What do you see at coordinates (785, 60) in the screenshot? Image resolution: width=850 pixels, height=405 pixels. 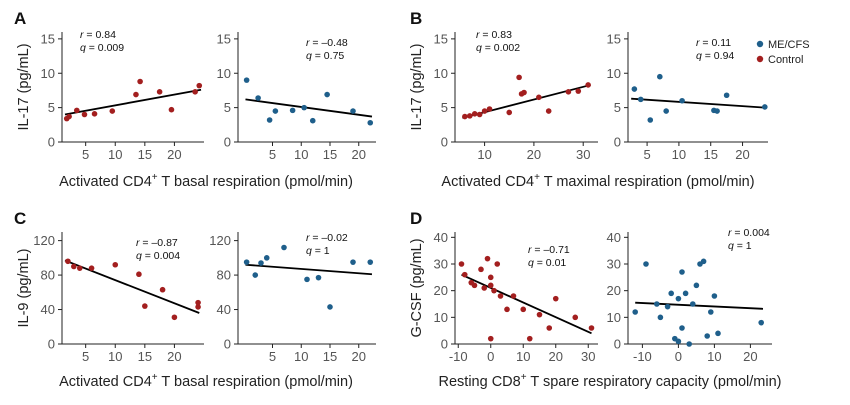 I see `legend-label-control: Control` at bounding box center [785, 60].